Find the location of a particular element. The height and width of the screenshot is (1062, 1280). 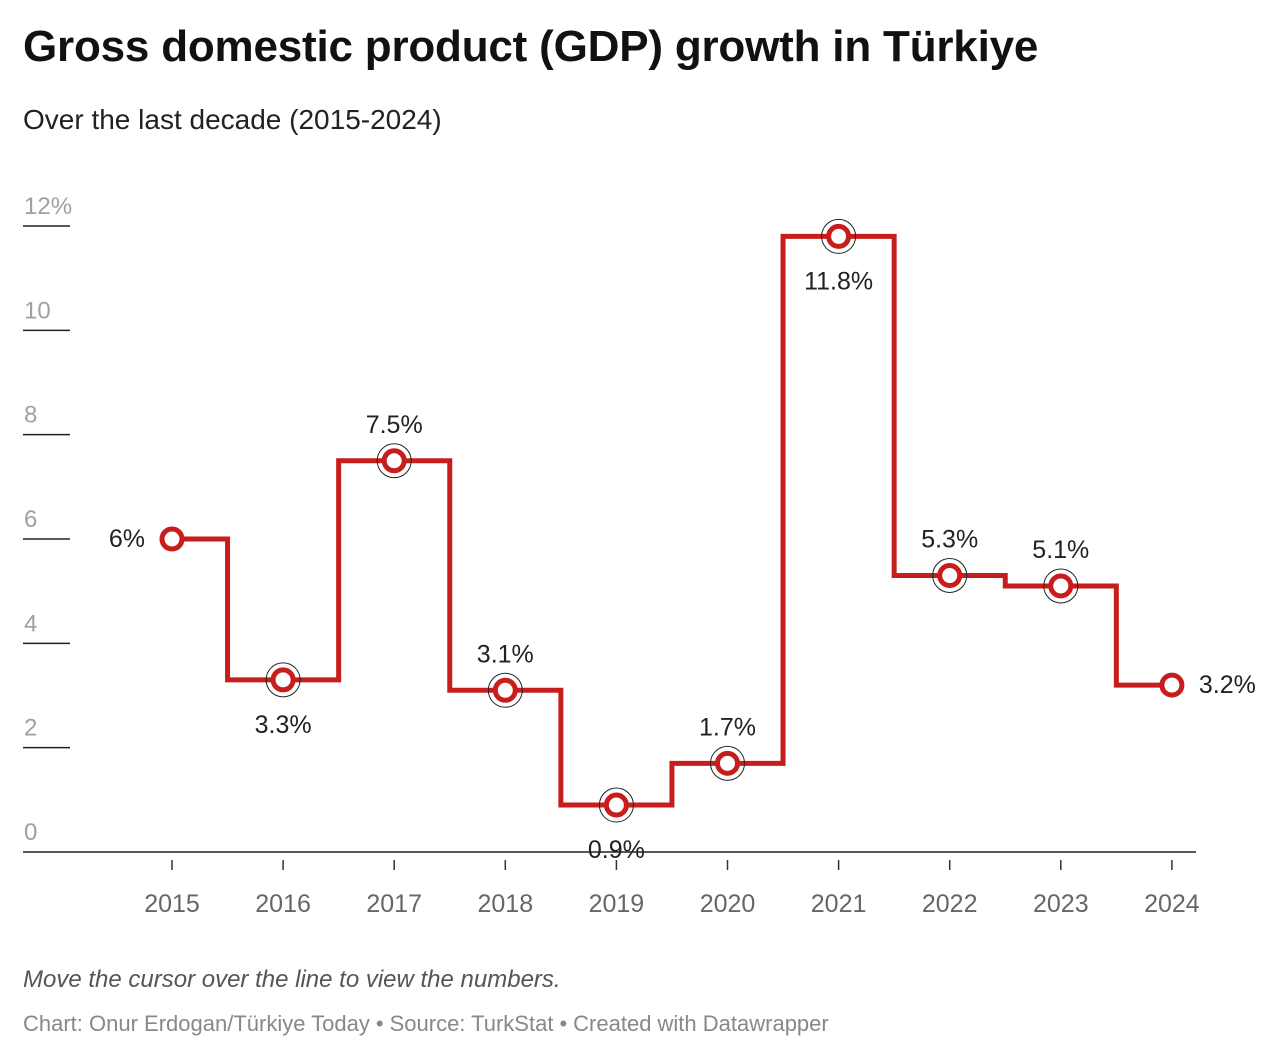

data-label-2024: 3.2% is located at coordinates (1227, 685).